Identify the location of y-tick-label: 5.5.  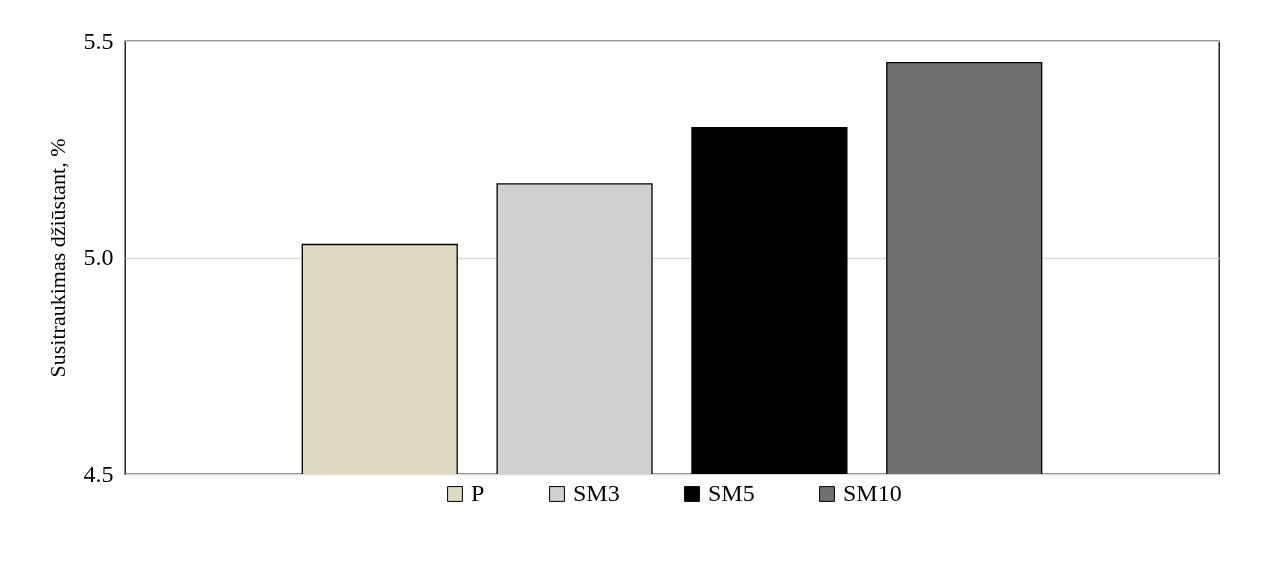
(98, 40).